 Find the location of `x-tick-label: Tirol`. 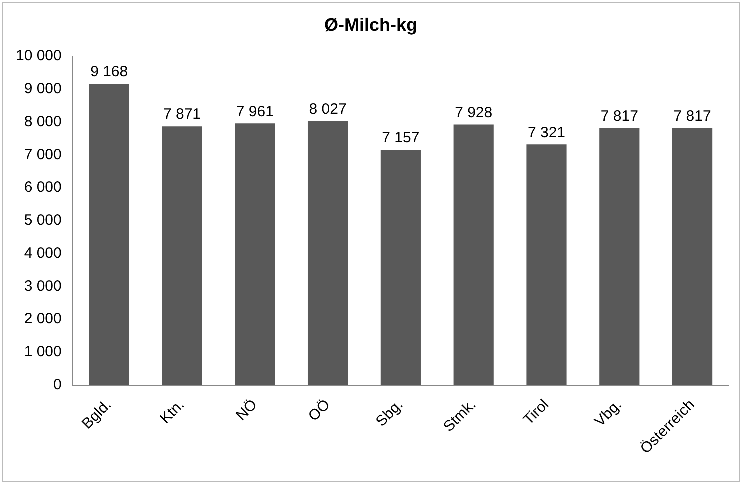

x-tick-label: Tirol is located at coordinates (536, 412).